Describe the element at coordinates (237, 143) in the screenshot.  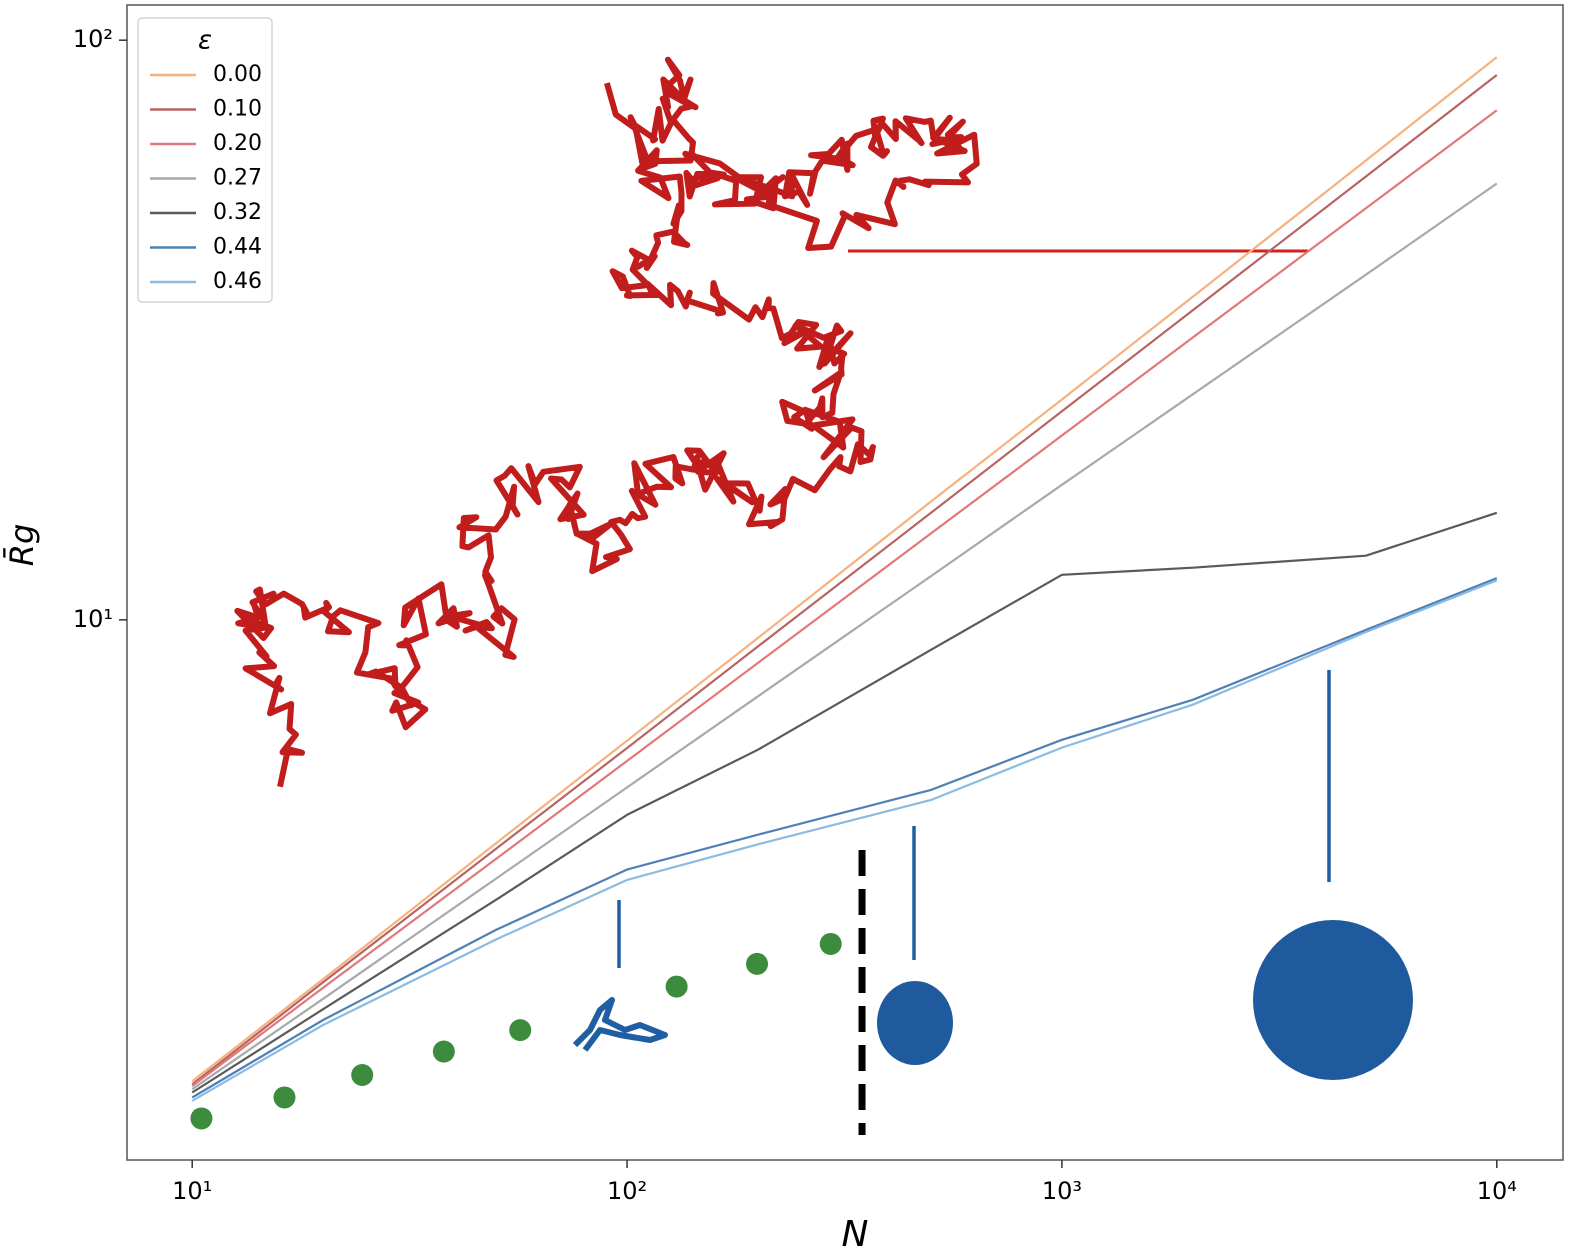
I see `legend-label: 0.20` at that location.